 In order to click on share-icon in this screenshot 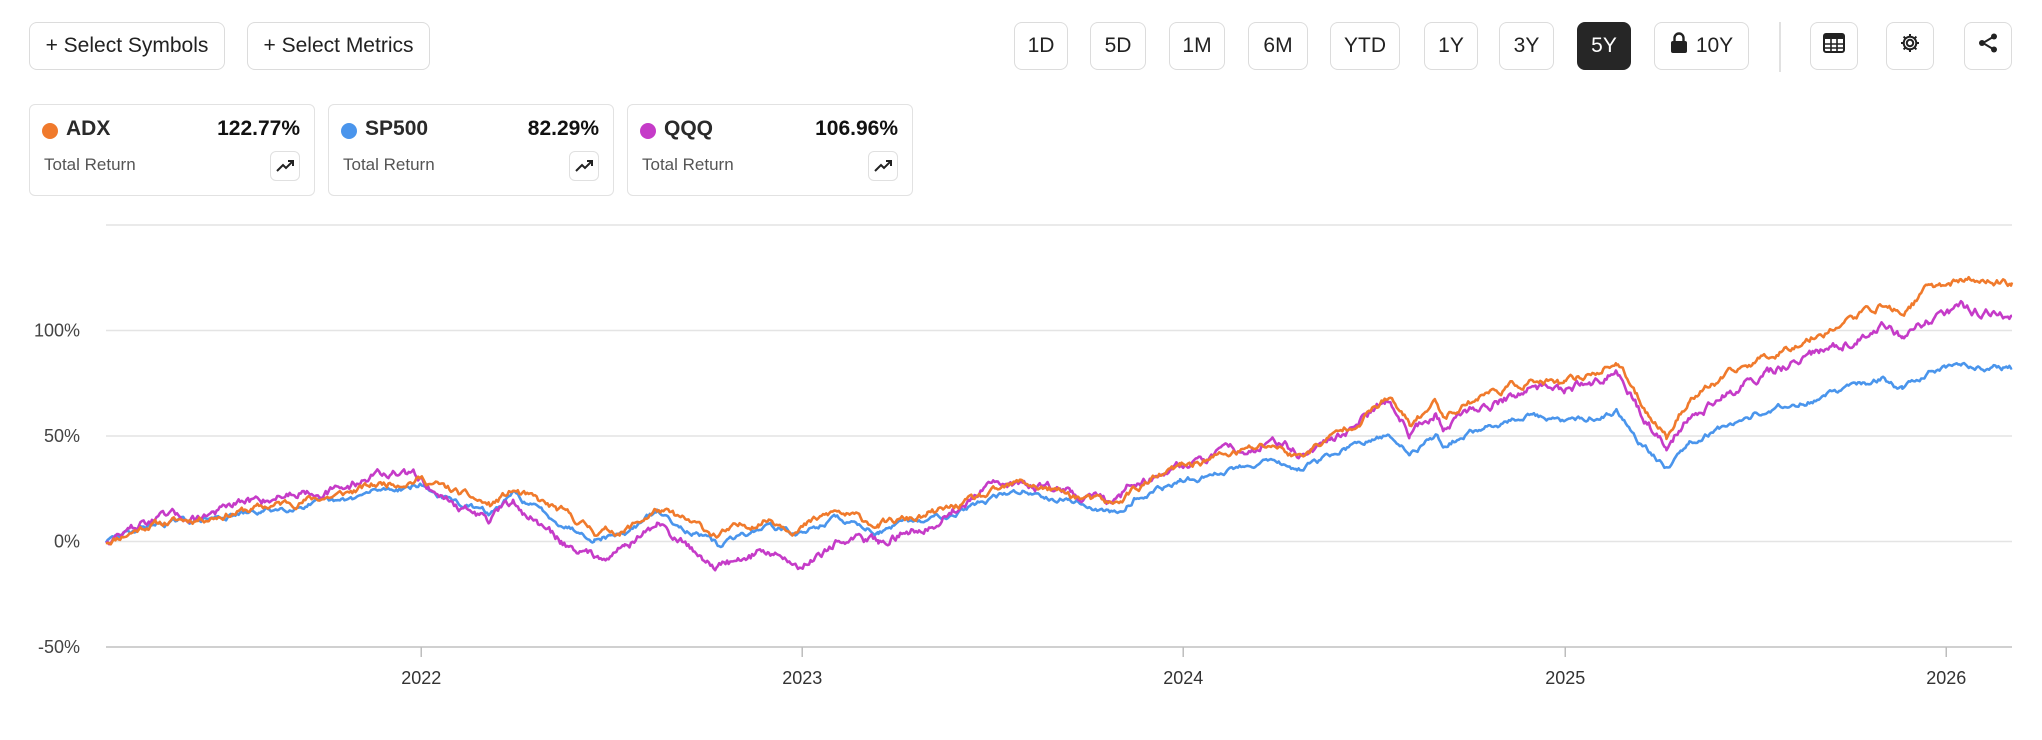, I will do `click(1988, 46)`.